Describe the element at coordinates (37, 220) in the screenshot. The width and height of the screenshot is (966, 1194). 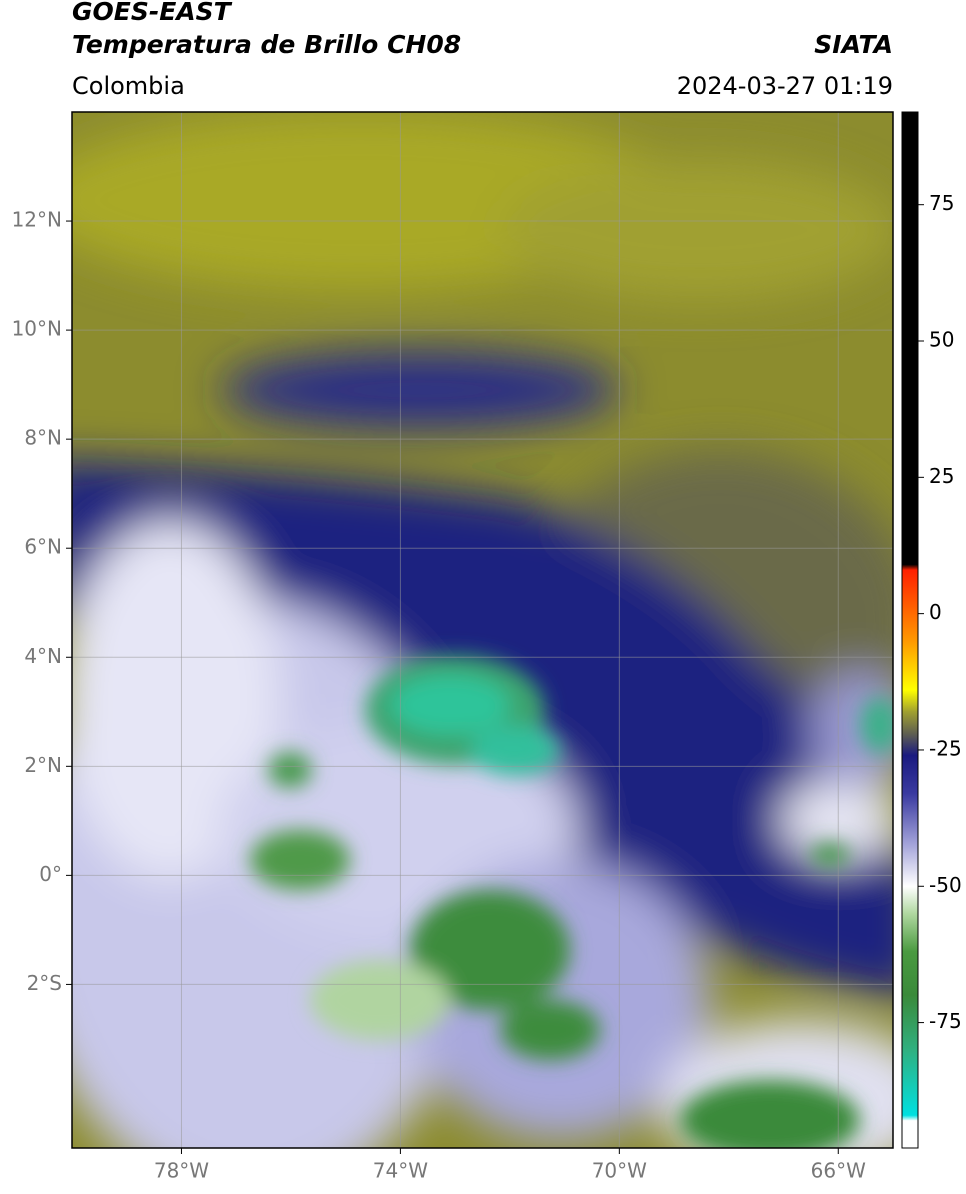
I see `y-tick-label: 12°N` at that location.